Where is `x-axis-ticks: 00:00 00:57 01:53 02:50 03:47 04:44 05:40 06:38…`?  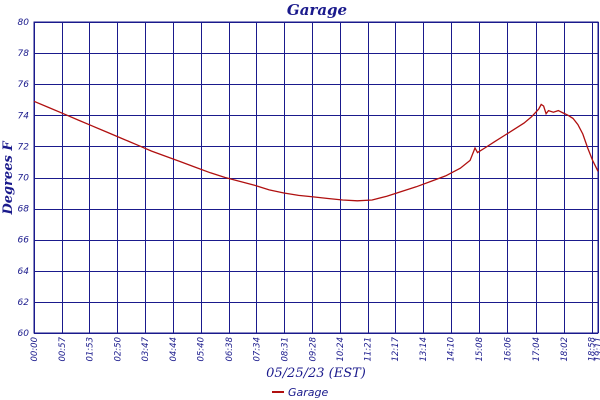 x-axis-ticks: 00:00 00:57 01:53 02:50 03:47 04:44 05:40 06:38… is located at coordinates (315, 348).